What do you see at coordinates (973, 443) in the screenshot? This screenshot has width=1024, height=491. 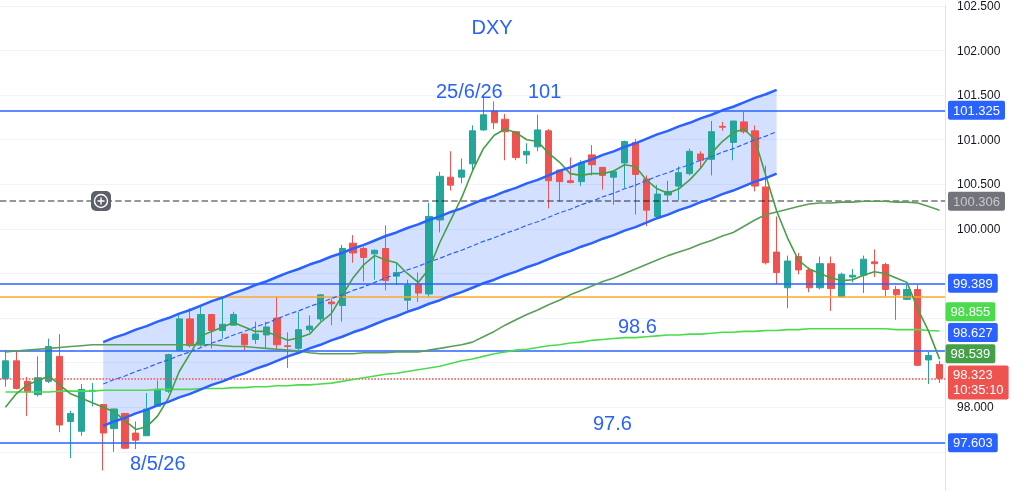 I see `ref-line-label: 97.603` at bounding box center [973, 443].